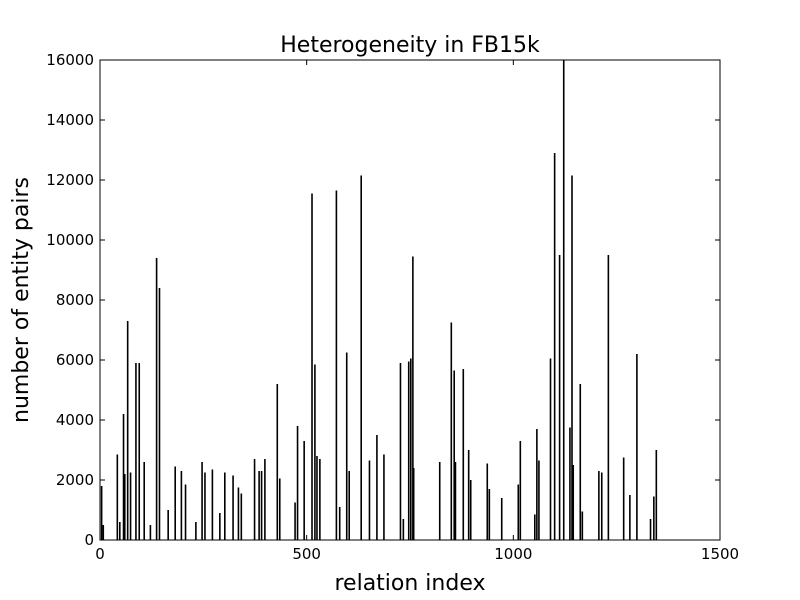  What do you see at coordinates (75, 480) in the screenshot?
I see `y-tick-label: 2000` at bounding box center [75, 480].